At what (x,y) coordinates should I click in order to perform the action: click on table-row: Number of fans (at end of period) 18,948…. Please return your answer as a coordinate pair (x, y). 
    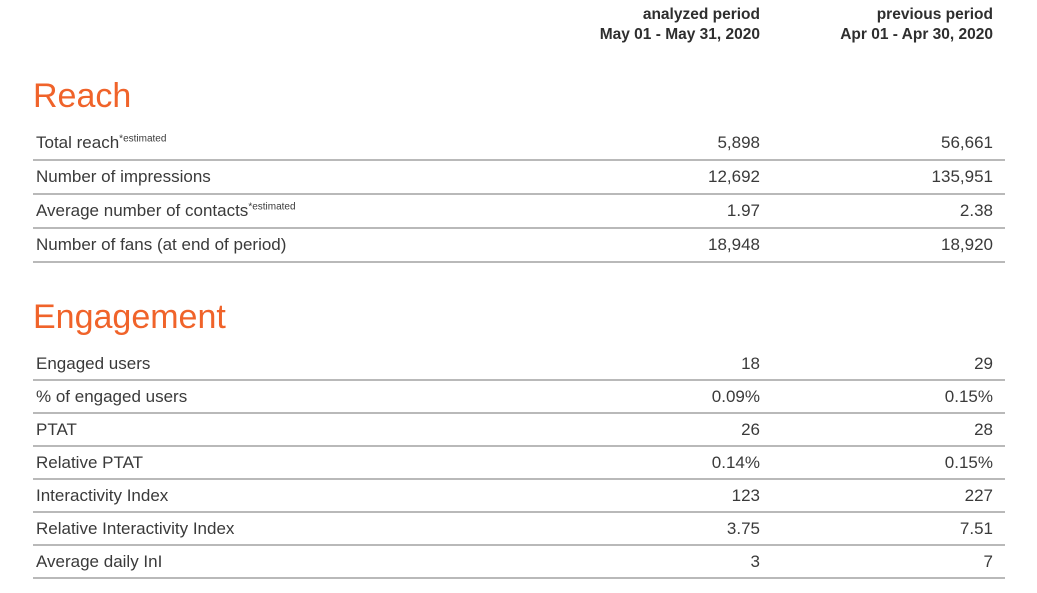
    Looking at the image, I should click on (519, 246).